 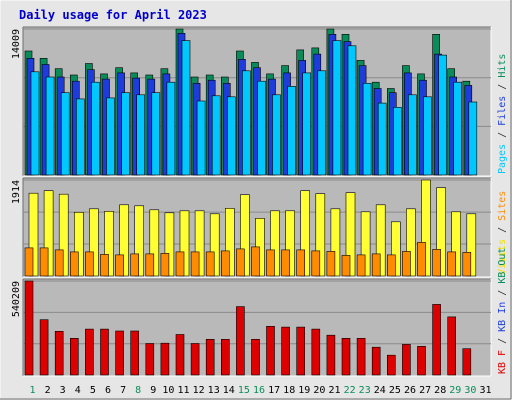 What do you see at coordinates (153, 390) in the screenshot?
I see `x-tick-label: 9` at bounding box center [153, 390].